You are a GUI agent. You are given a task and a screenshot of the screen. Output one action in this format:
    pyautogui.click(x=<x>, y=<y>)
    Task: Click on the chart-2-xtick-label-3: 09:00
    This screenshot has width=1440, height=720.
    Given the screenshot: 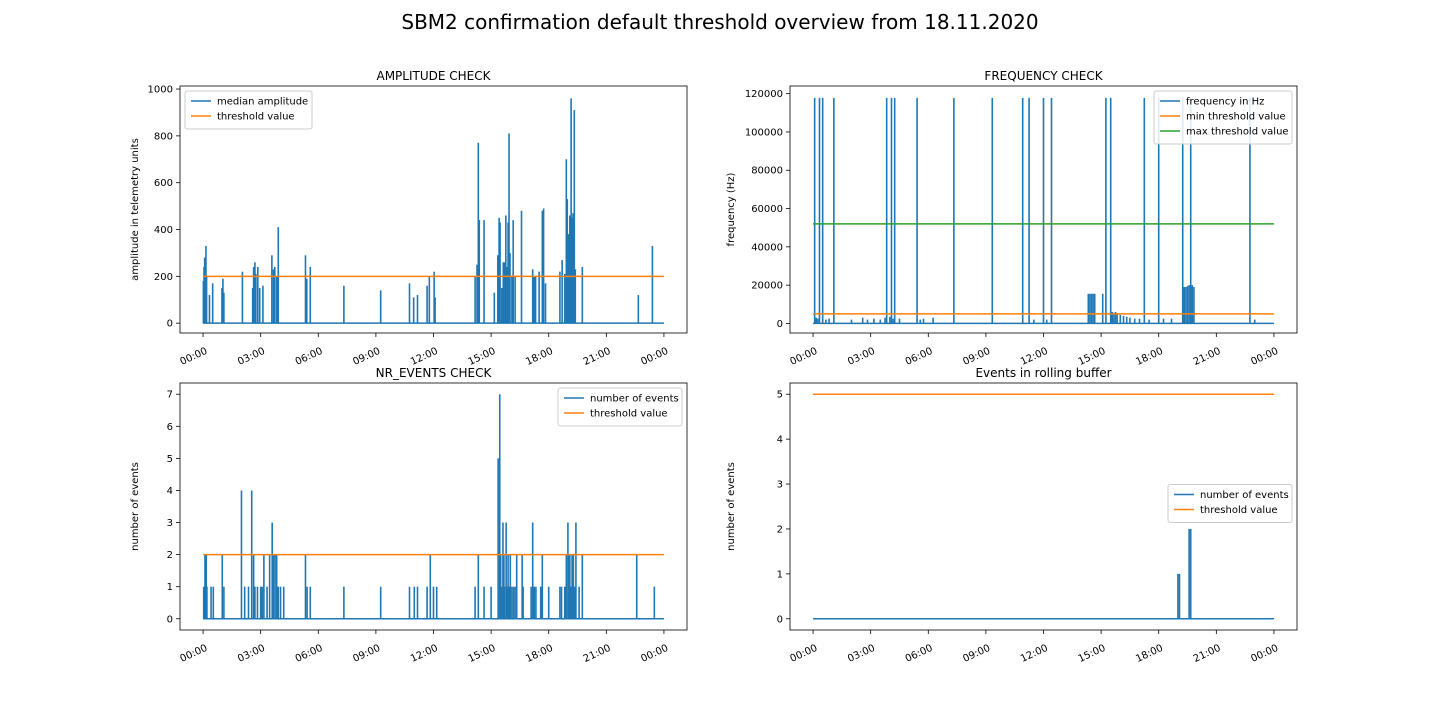 What is the action you would take?
    pyautogui.click(x=366, y=654)
    